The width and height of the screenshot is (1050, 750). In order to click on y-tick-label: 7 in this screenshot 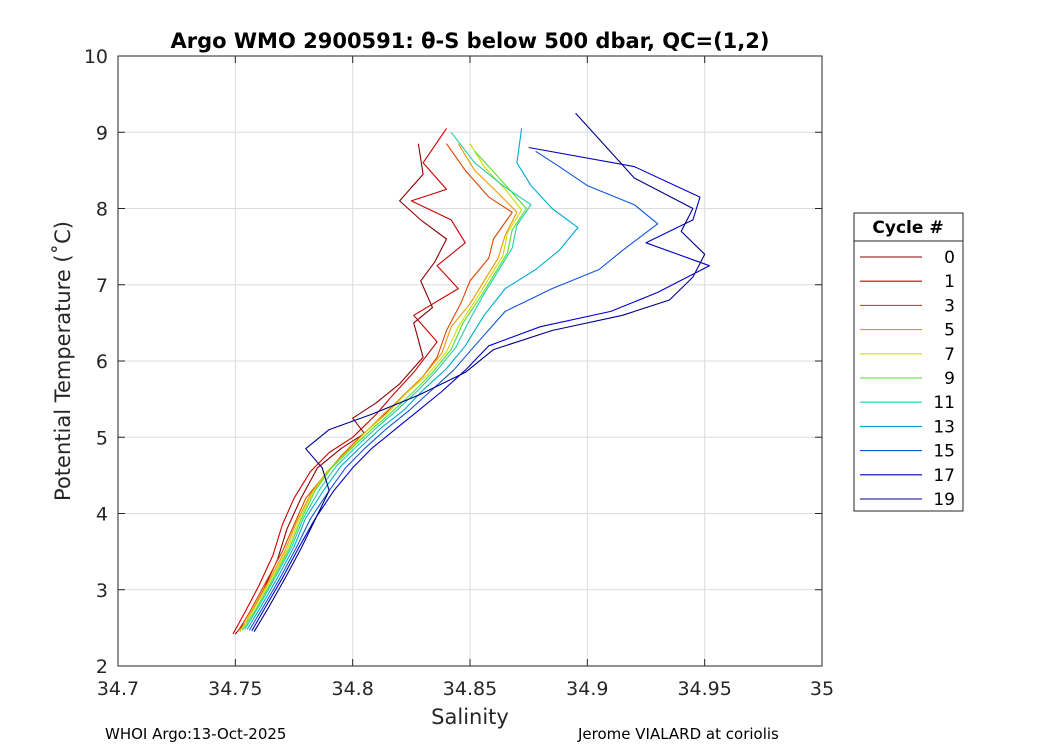, I will do `click(102, 286)`.